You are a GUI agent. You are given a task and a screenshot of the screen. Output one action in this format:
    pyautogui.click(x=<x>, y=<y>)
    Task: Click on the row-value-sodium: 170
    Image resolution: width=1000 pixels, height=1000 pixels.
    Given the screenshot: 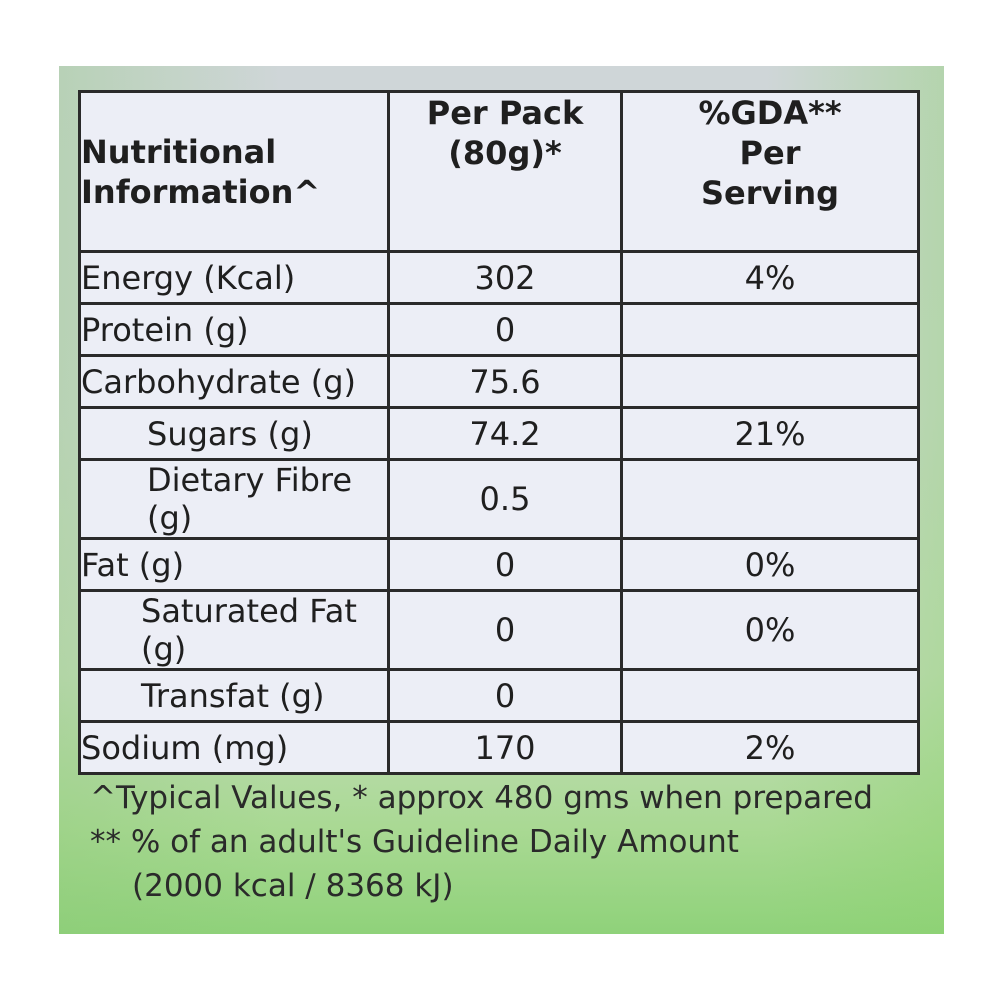 What is the action you would take?
    pyautogui.click(x=505, y=747)
    